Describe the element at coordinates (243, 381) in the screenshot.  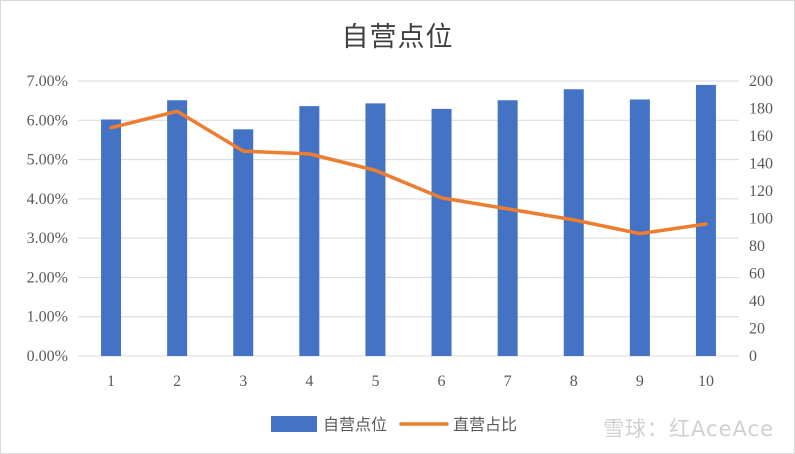
I see `x-tick-label: 3` at that location.